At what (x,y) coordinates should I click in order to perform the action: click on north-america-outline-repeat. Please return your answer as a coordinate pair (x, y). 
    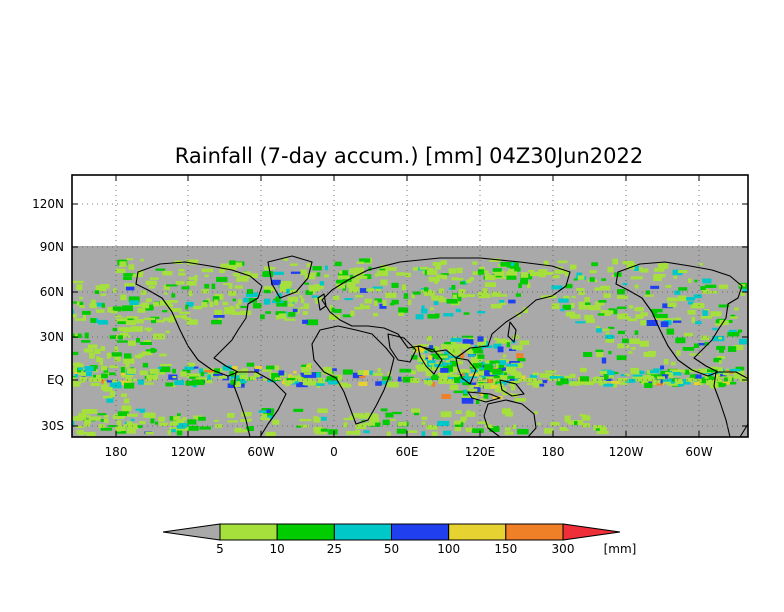
    Looking at the image, I should click on (679, 319).